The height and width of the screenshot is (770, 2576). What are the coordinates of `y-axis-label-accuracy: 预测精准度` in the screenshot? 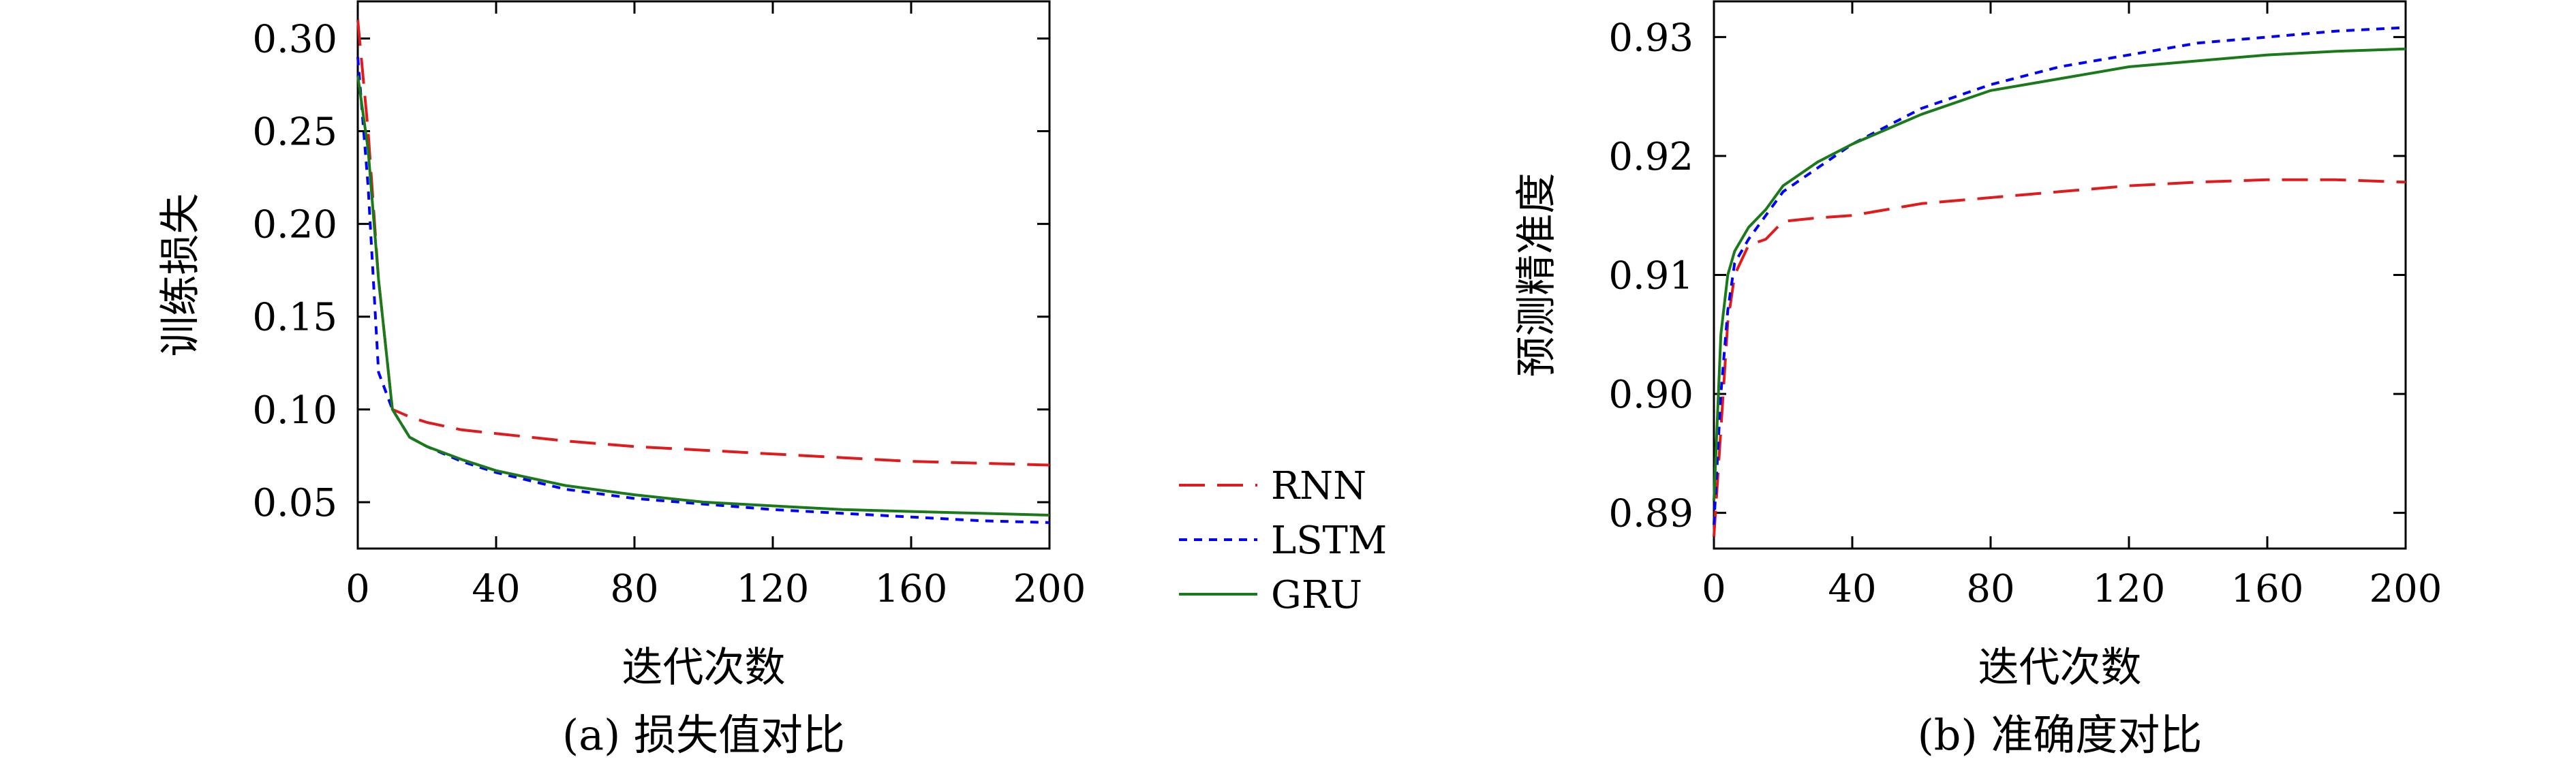 It's located at (1537, 275).